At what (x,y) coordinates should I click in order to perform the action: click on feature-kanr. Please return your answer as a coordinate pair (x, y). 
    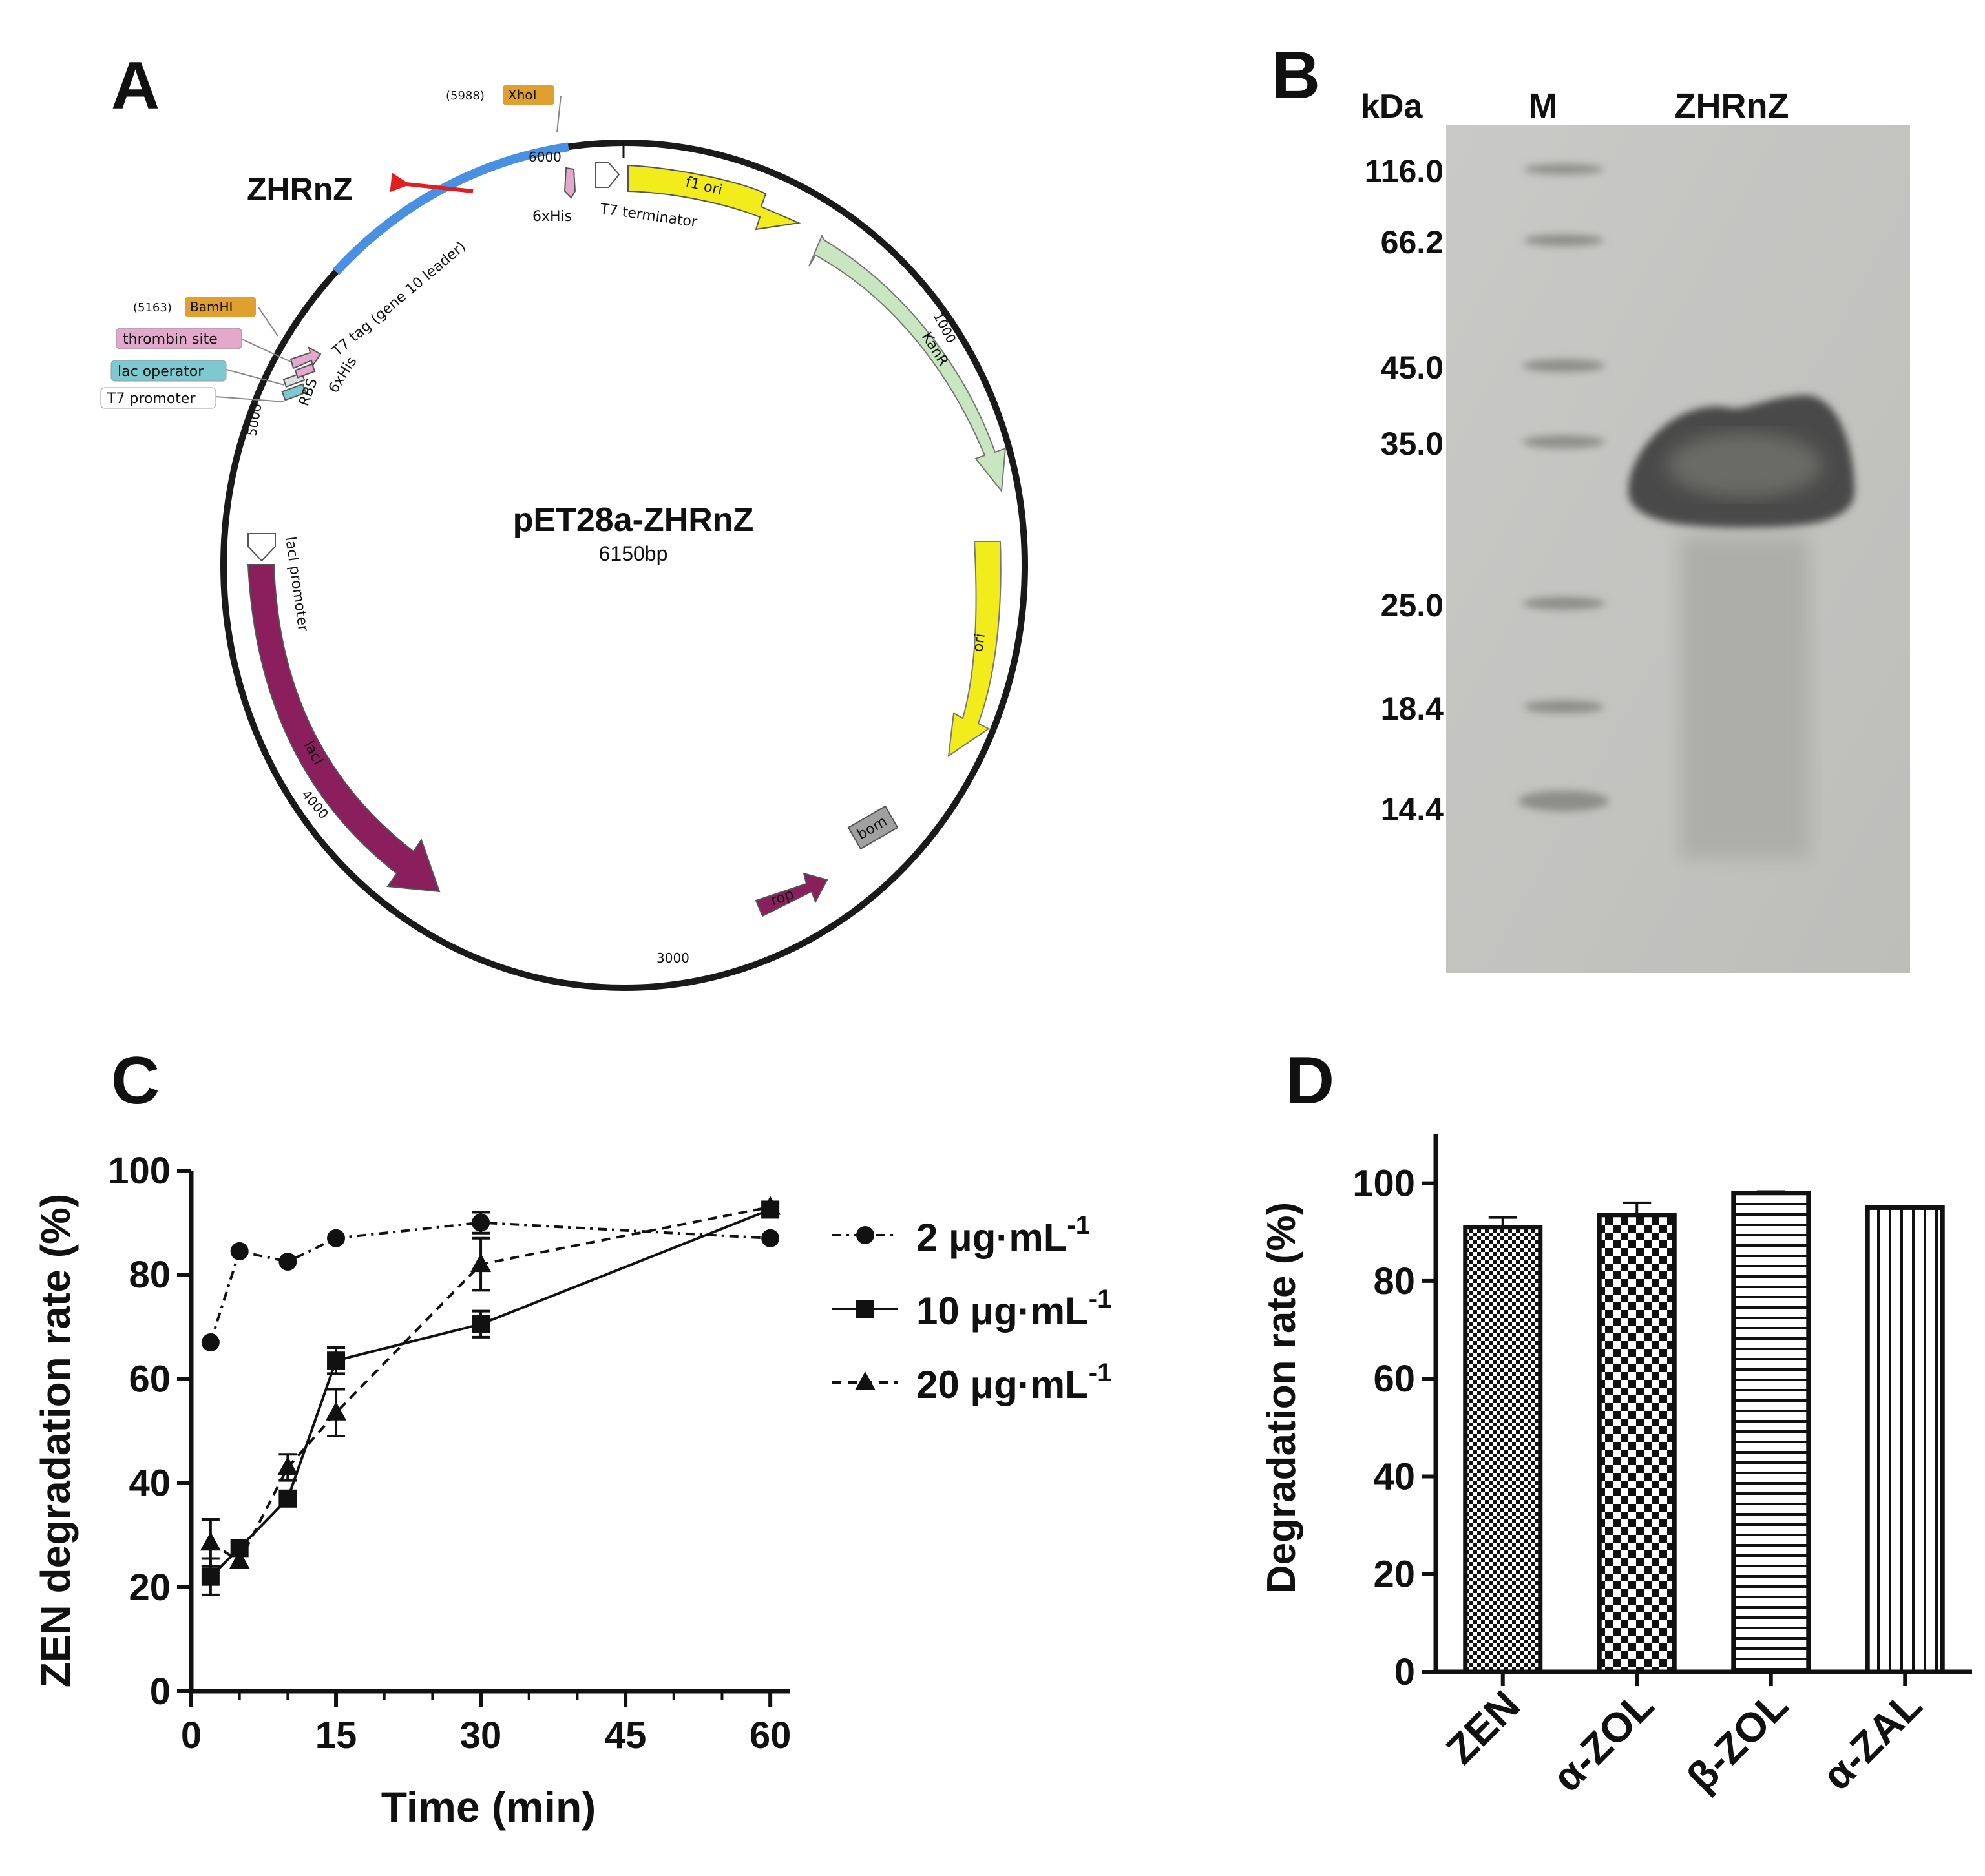
    Looking at the image, I should click on (907, 363).